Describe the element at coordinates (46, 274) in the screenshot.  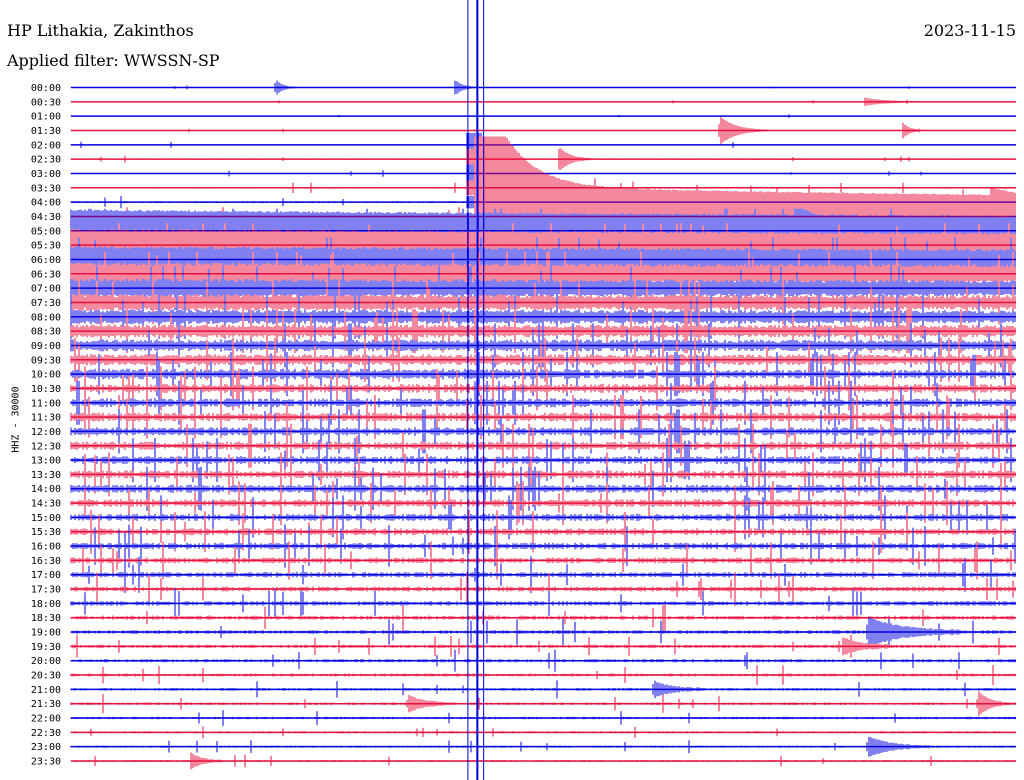
I see `row-time-label: 06:30` at that location.